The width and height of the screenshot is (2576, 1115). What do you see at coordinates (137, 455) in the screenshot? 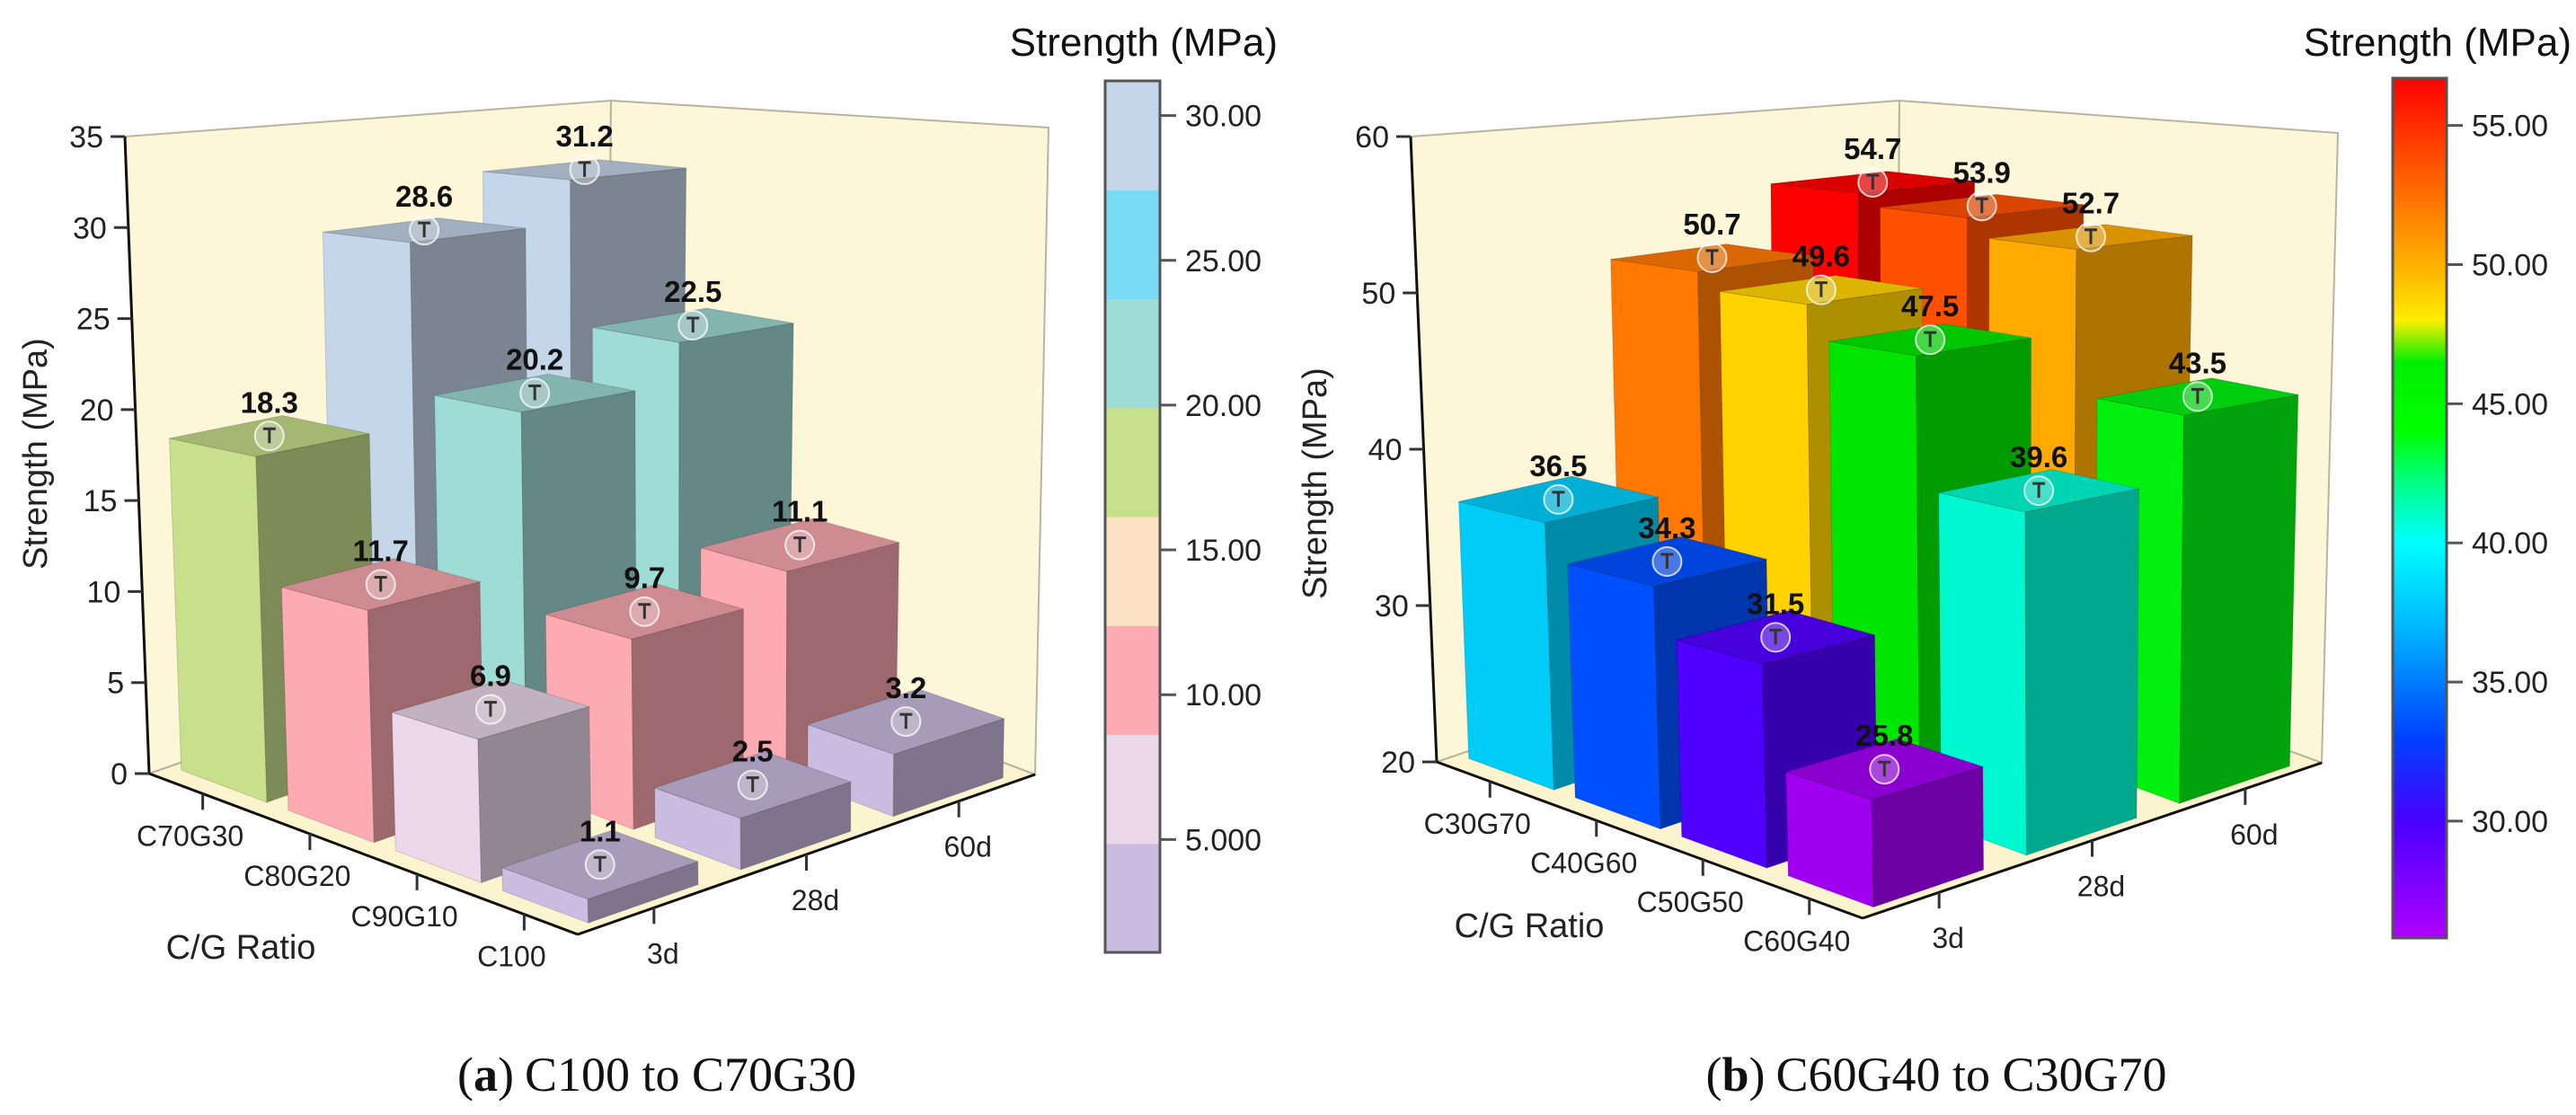
I see `y-axis-line` at bounding box center [137, 455].